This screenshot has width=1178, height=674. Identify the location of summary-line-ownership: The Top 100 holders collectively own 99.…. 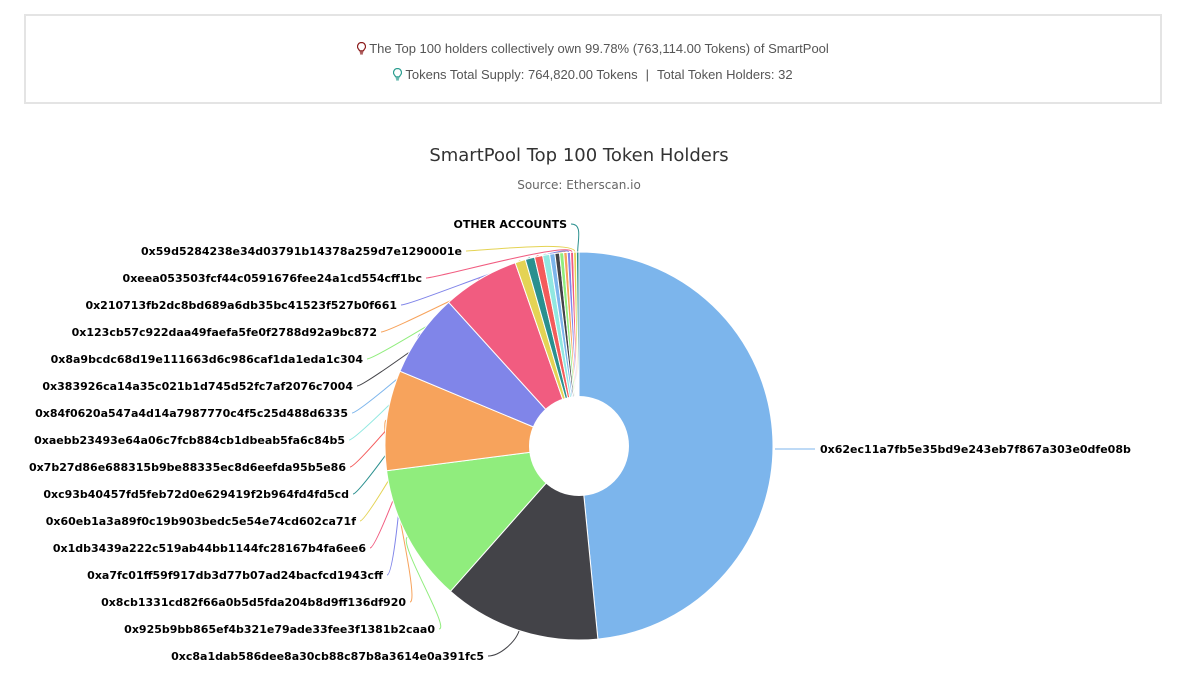
(593, 49).